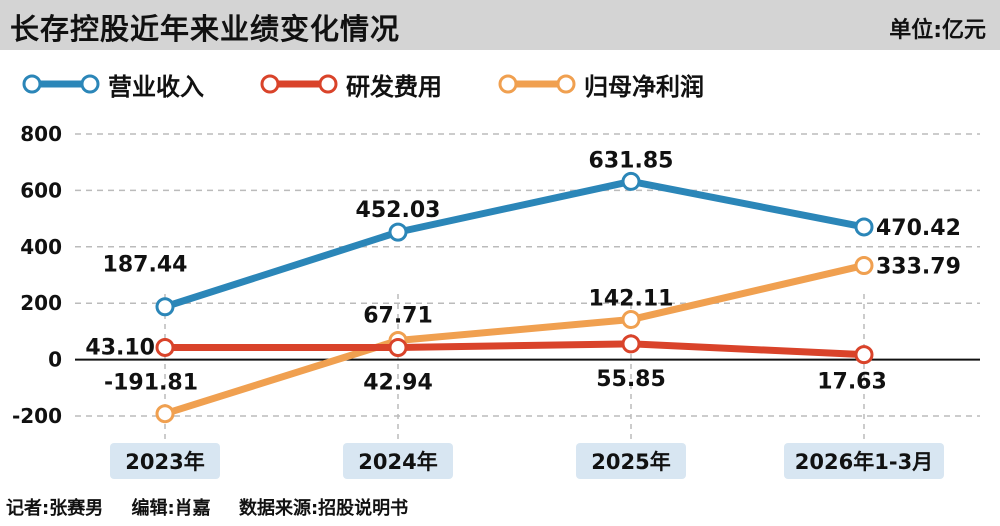 The width and height of the screenshot is (1000, 526). What do you see at coordinates (918, 266) in the screenshot?
I see `data-label-profit: 333.79` at bounding box center [918, 266].